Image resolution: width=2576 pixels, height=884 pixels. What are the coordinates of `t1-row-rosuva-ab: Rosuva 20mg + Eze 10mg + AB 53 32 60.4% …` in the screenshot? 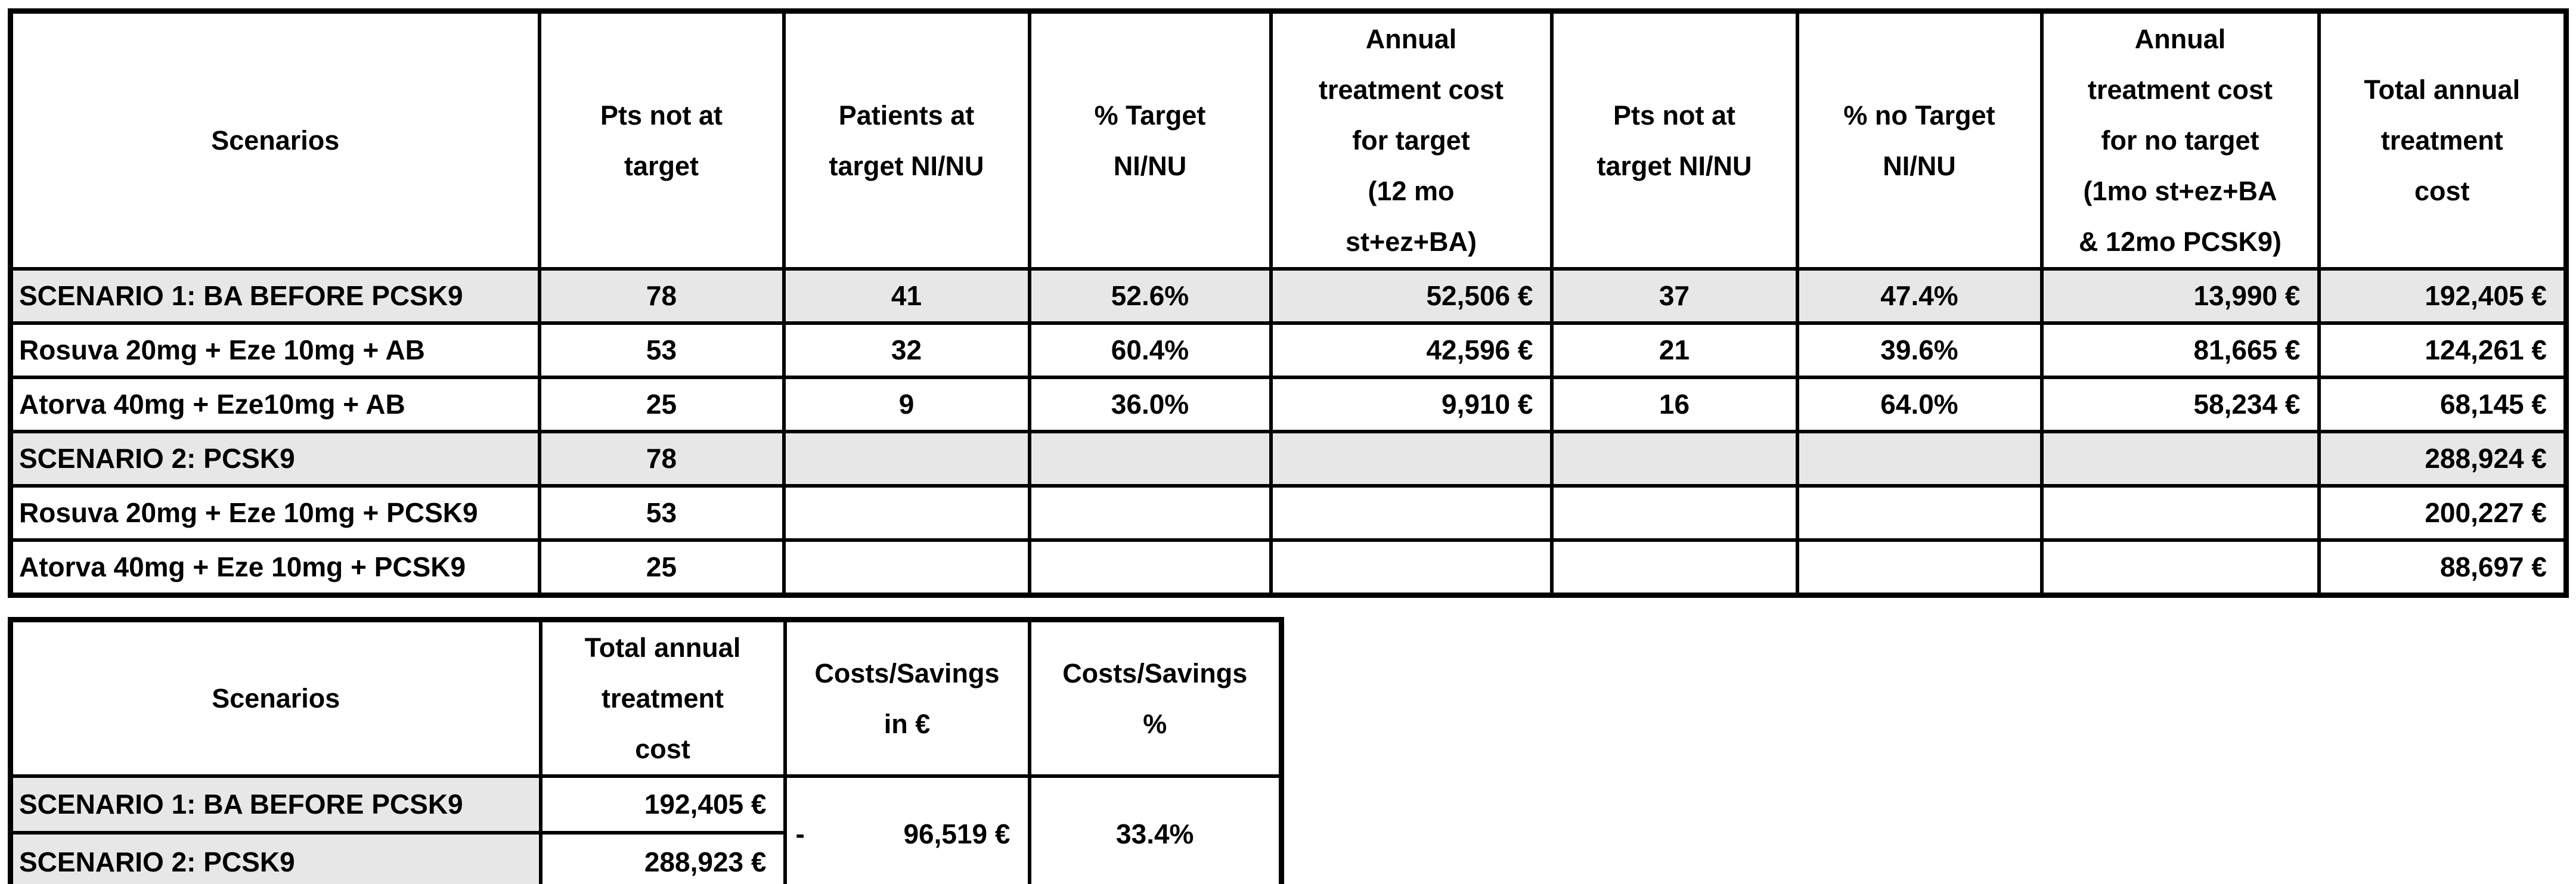 It's located at (1288, 350).